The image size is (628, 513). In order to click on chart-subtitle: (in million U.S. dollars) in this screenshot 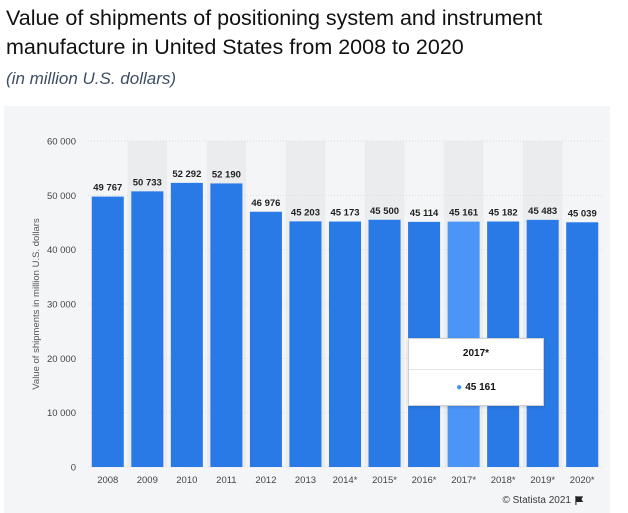, I will do `click(91, 78)`.